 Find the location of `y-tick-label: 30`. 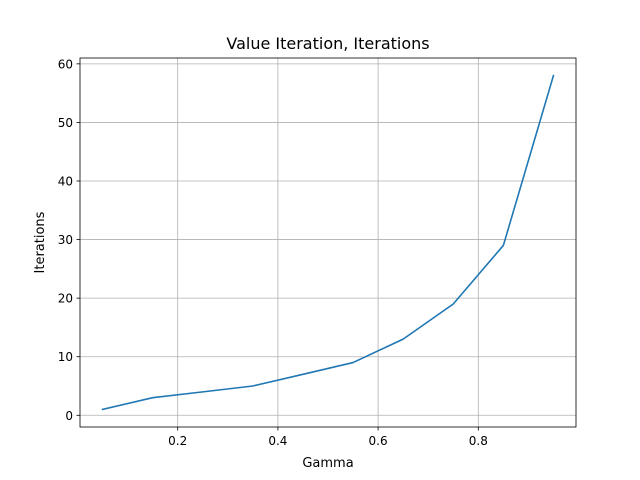

y-tick-label: 30 is located at coordinates (65, 240).